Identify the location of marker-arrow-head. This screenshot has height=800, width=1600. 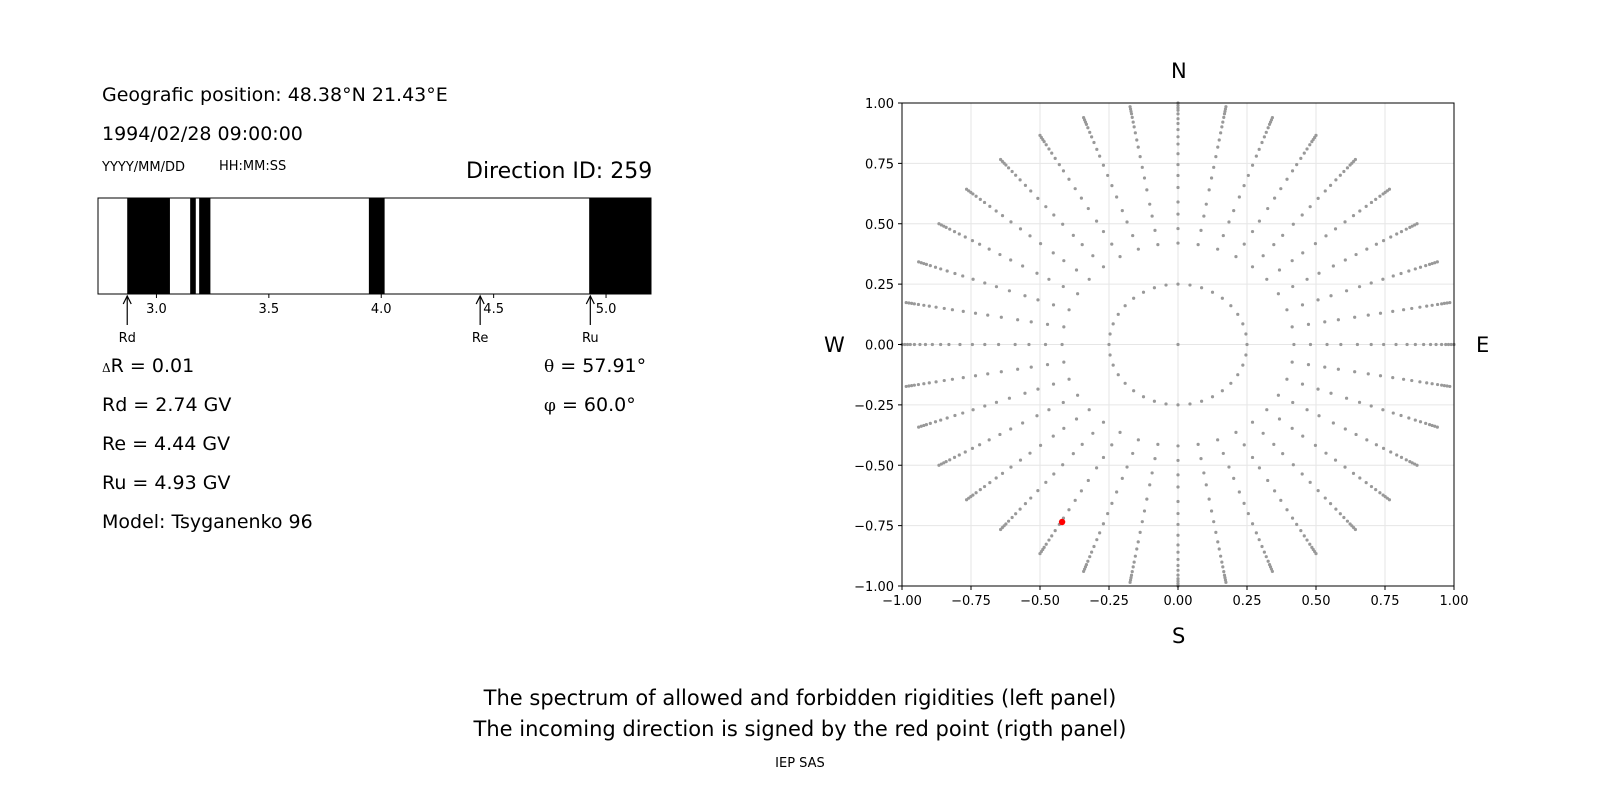
(127, 299).